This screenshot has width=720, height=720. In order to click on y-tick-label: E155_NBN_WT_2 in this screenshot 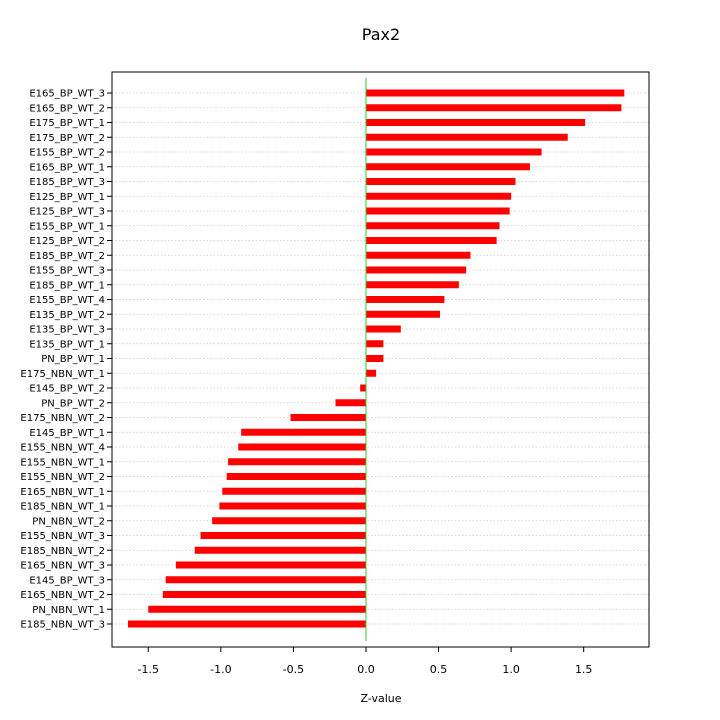, I will do `click(62, 477)`.